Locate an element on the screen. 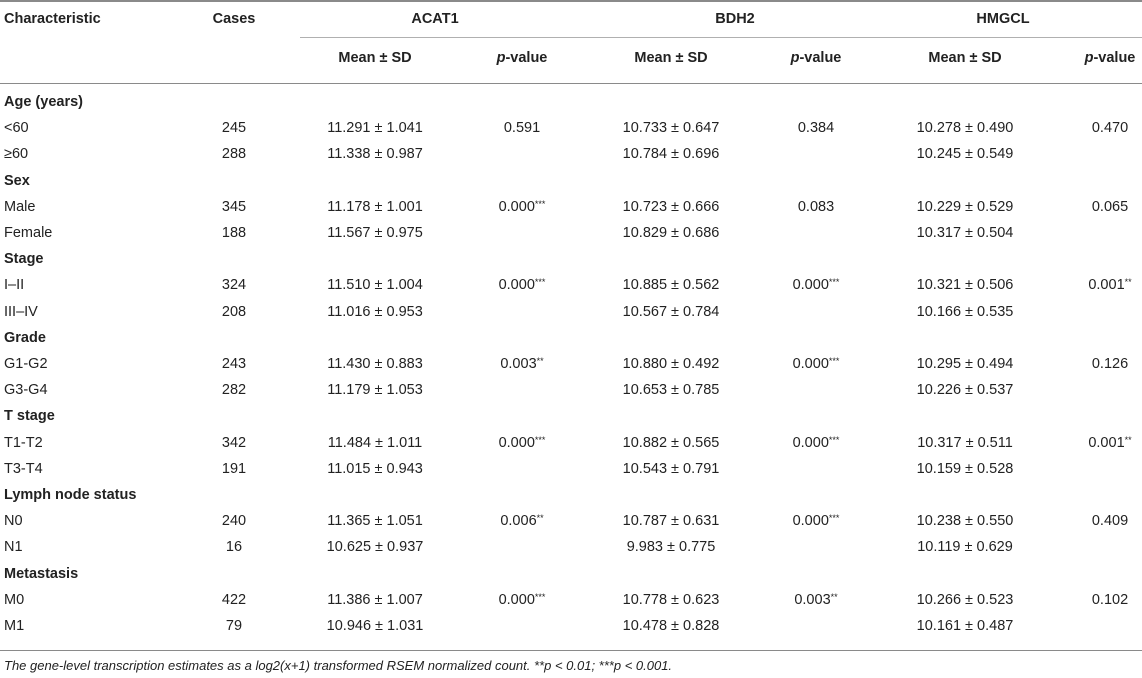 The height and width of the screenshot is (678, 1142). row-label: T3-T4 is located at coordinates (23, 468).